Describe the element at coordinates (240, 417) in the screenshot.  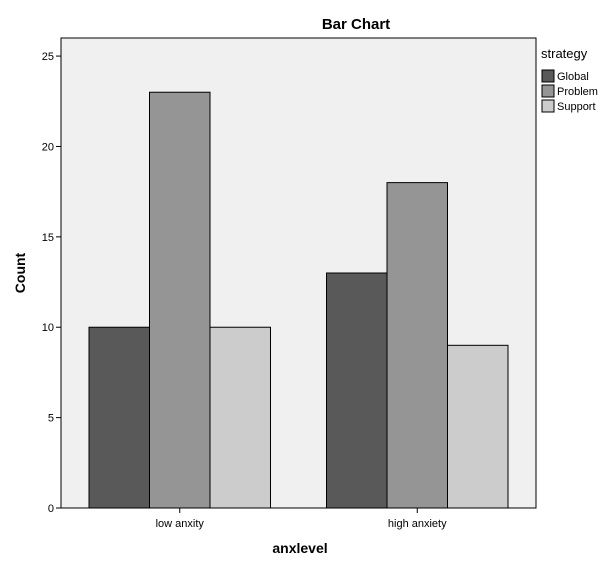
I see `bar-support-low` at that location.